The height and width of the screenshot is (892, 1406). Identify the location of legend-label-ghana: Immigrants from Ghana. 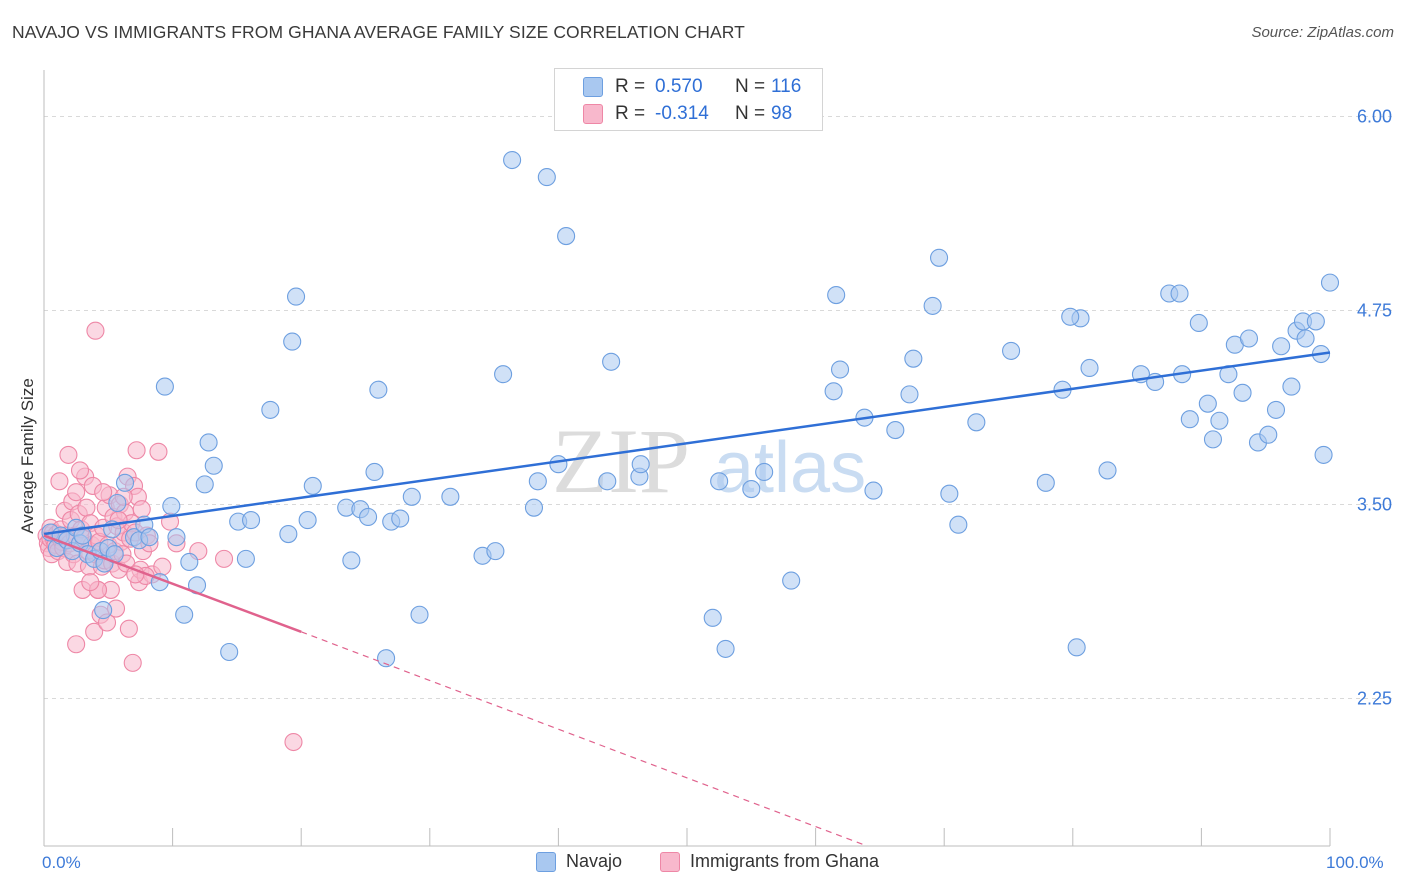
(785, 861).